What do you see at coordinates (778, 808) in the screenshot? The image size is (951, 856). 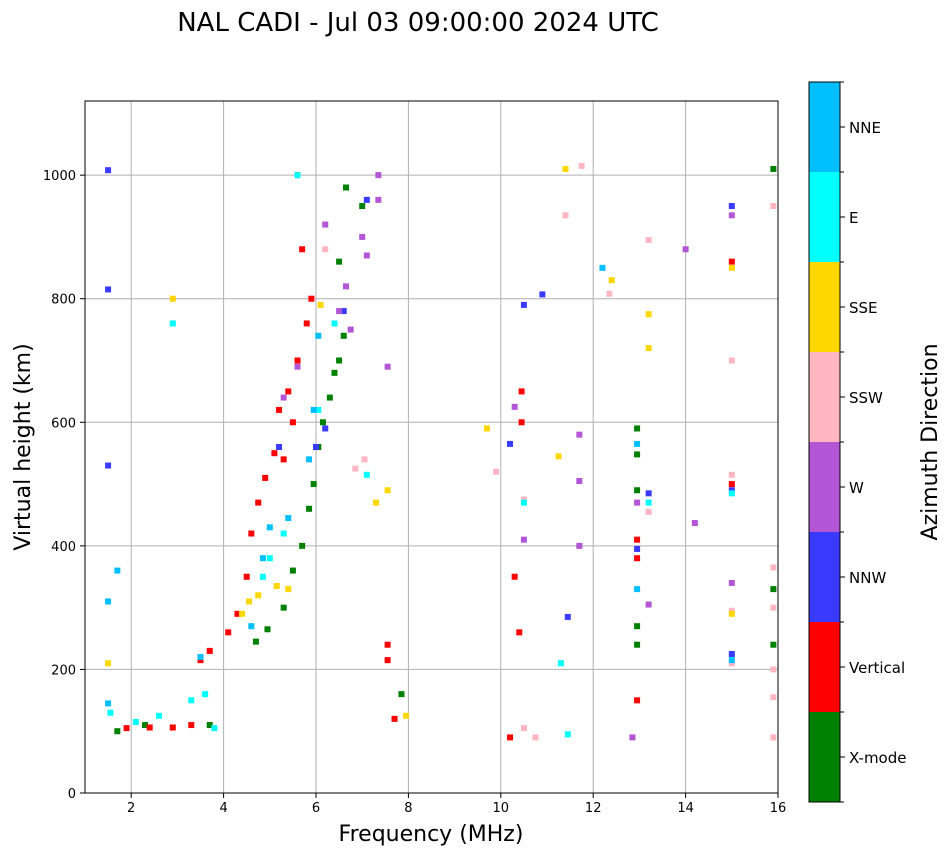 I see `x-tick-label: 16` at bounding box center [778, 808].